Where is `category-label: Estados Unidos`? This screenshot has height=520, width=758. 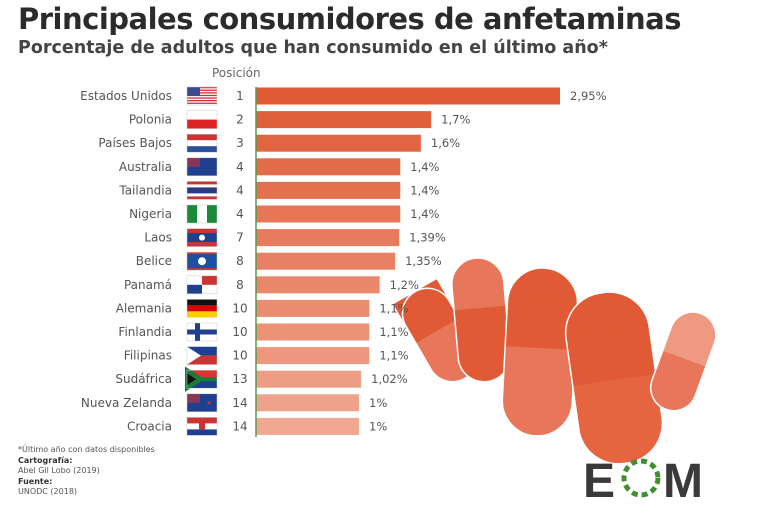
category-label: Estados Unidos is located at coordinates (126, 96).